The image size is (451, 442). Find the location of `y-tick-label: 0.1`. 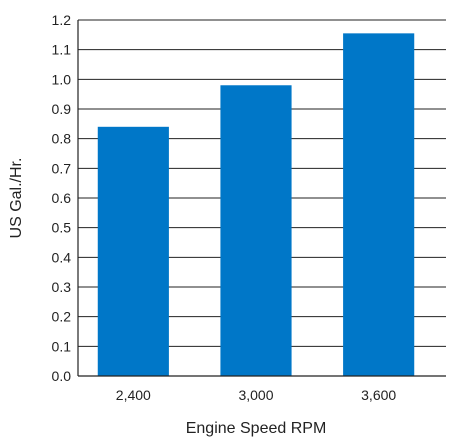

y-tick-label: 0.1 is located at coordinates (62, 346).